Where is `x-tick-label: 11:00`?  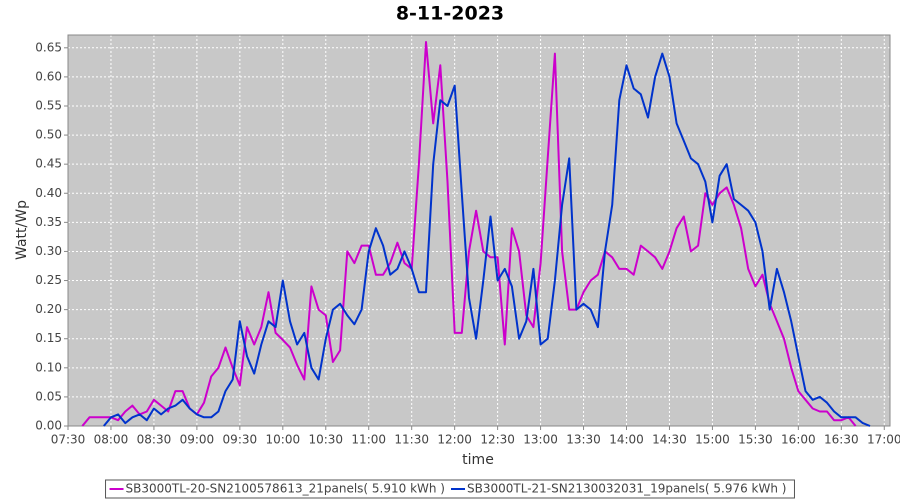
x-tick-label: 11:00 is located at coordinates (368, 440).